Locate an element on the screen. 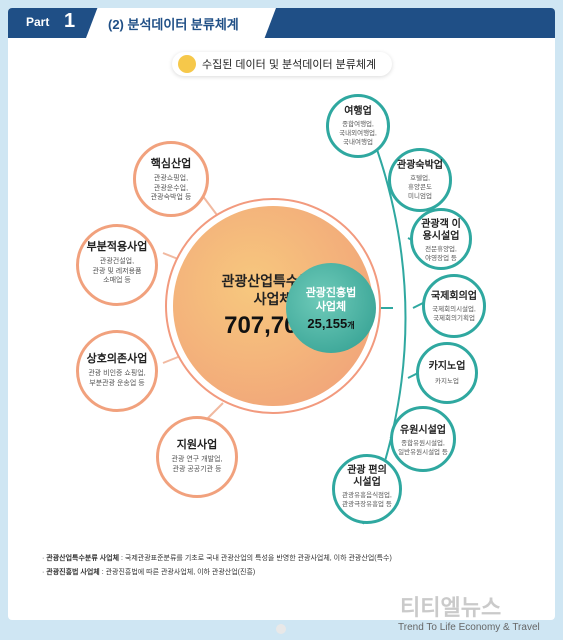  node-desc: 국제회의시설업, 국제회의기획업 is located at coordinates (454, 314).